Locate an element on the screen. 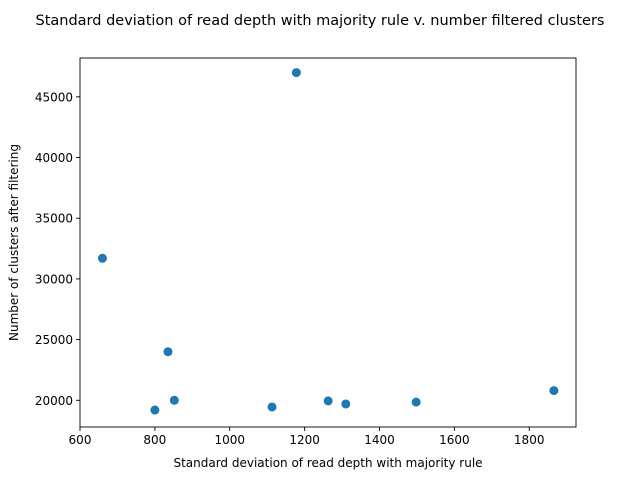 This screenshot has width=640, height=480. y-tick-label-2: 30000 is located at coordinates (54, 279).